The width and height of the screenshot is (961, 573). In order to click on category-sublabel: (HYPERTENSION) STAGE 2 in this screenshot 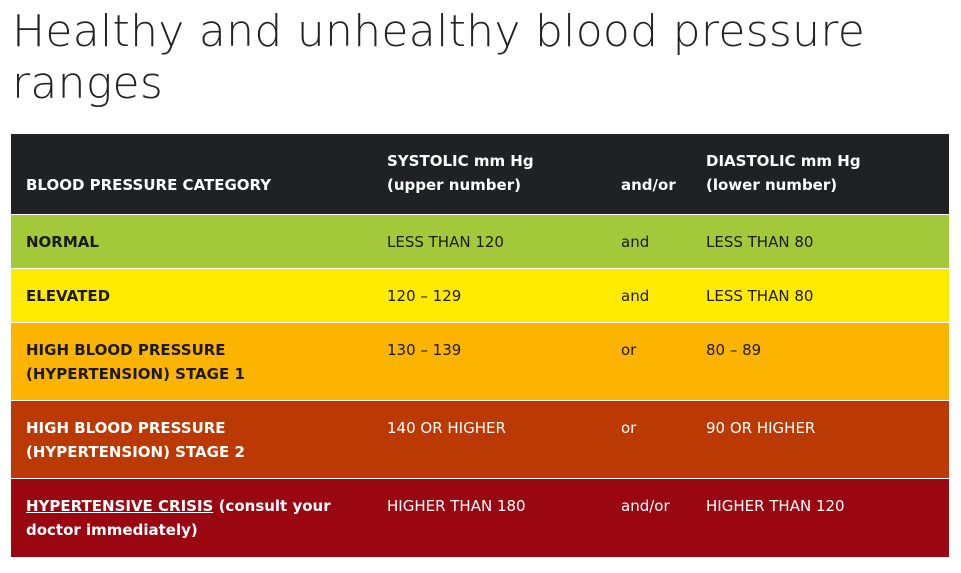, I will do `click(135, 451)`.